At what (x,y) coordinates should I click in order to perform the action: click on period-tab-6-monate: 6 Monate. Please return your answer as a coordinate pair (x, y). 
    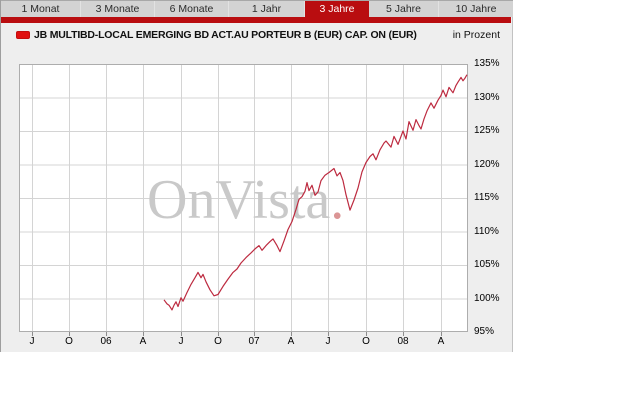
    Looking at the image, I should click on (192, 9).